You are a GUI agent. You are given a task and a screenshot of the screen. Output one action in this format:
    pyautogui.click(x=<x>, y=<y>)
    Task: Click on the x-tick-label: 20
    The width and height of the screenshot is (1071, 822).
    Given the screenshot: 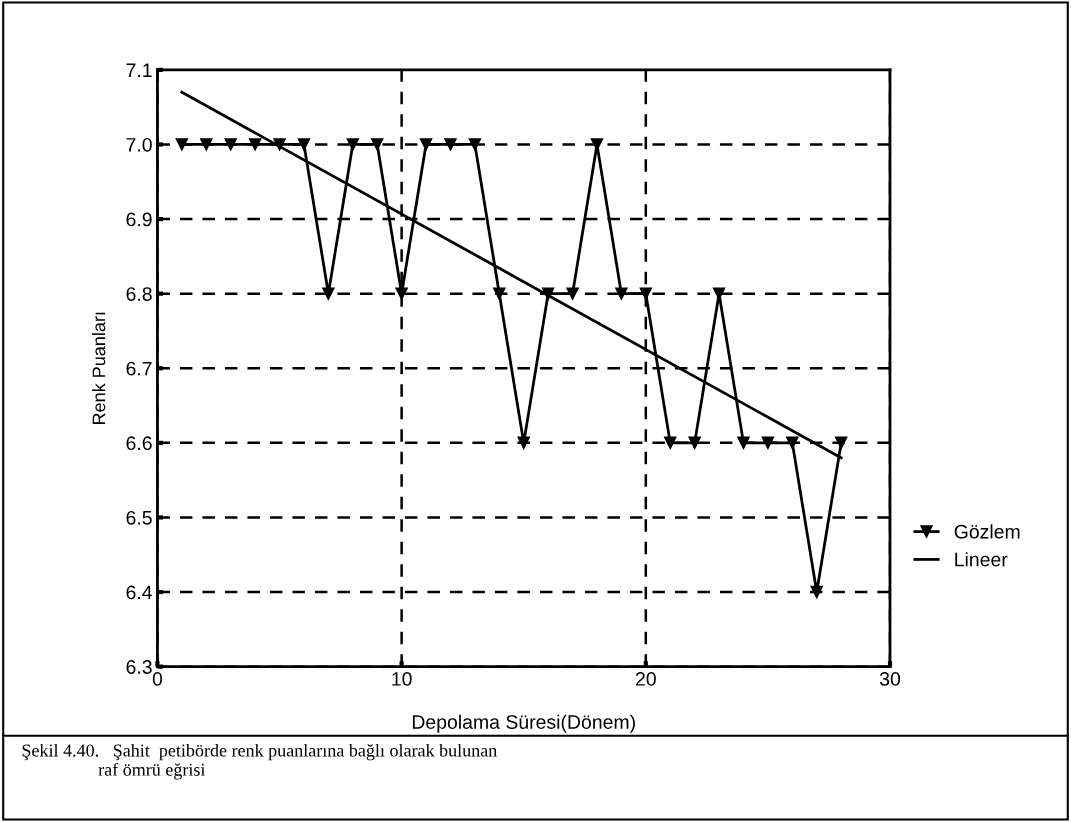 What is the action you would take?
    pyautogui.click(x=645, y=679)
    